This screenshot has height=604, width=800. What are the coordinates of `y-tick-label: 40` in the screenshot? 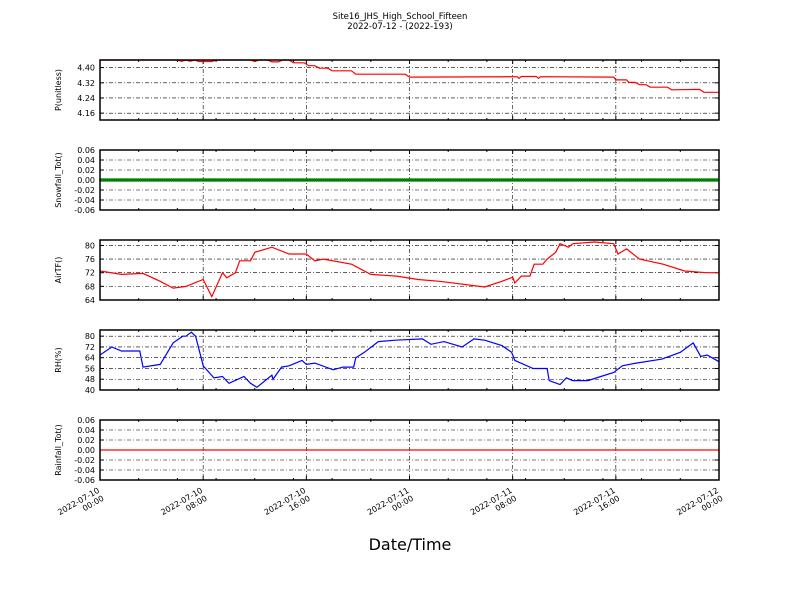 It's located at (90, 390).